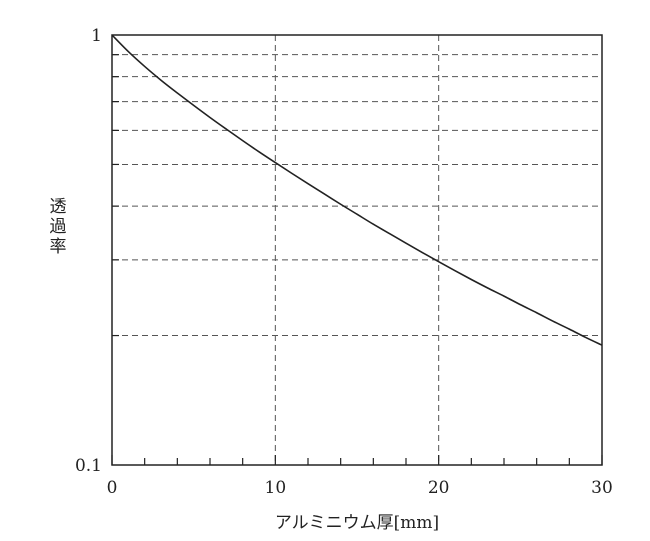  Describe the element at coordinates (439, 488) in the screenshot. I see `x-tick-label: 20` at that location.